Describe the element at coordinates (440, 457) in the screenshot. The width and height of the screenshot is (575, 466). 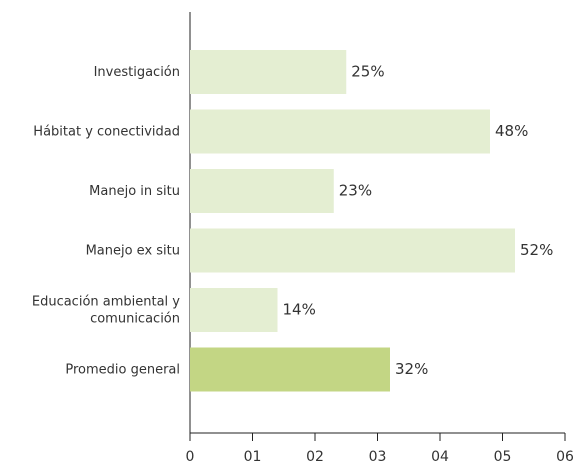
I see `x-tick-label: 04` at that location.